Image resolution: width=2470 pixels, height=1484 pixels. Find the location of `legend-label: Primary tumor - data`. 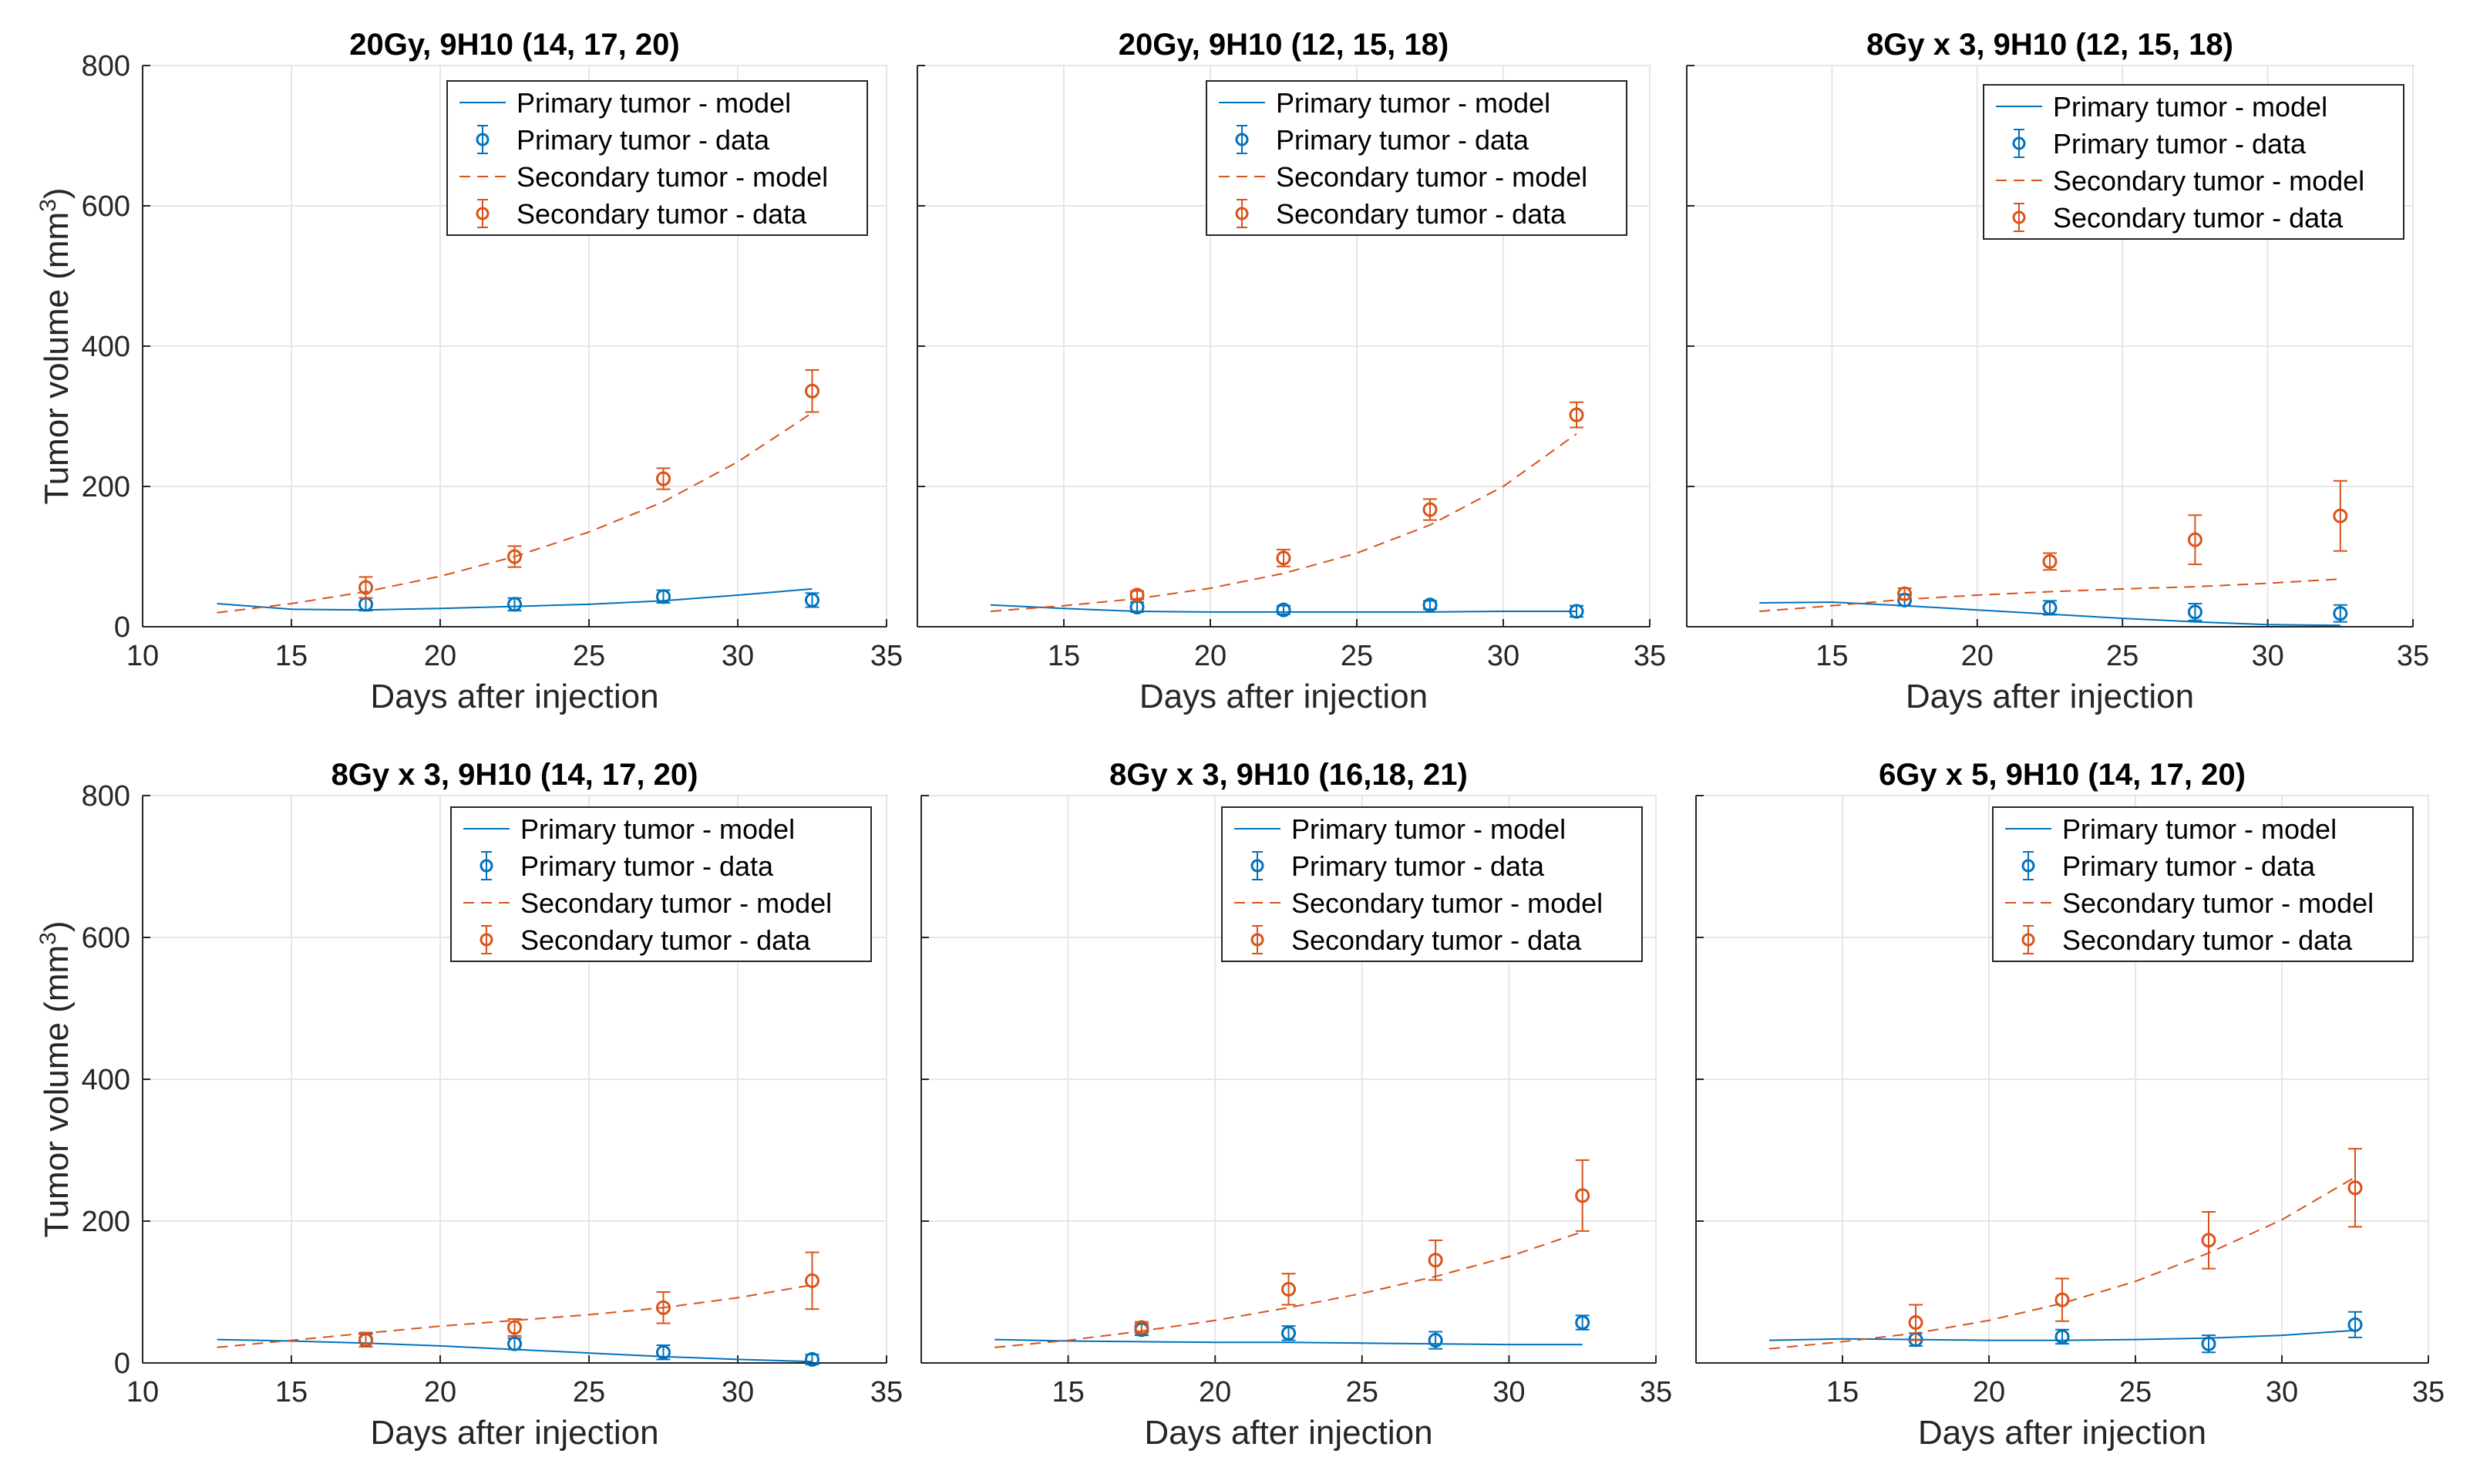

legend-label: Primary tumor - data is located at coordinates (1418, 866).